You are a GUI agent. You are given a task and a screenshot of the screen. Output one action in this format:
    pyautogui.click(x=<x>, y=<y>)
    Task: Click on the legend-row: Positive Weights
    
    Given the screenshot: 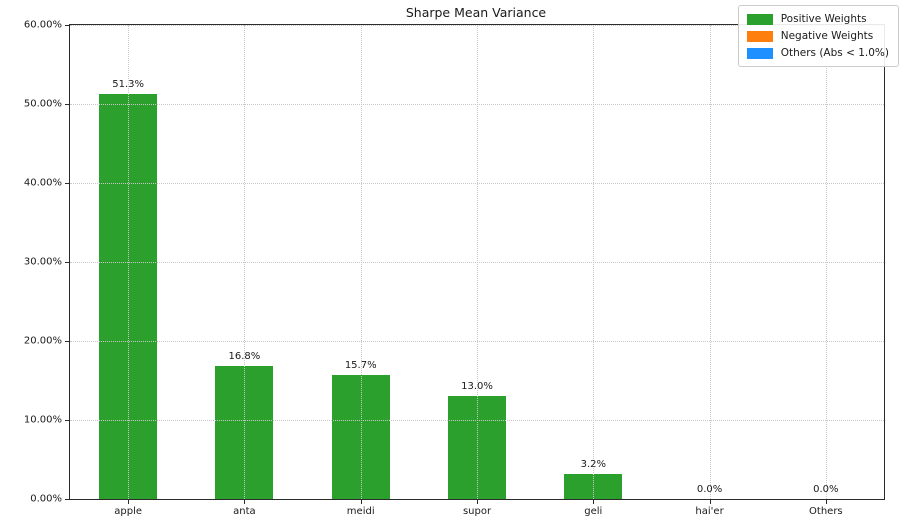 What is the action you would take?
    pyautogui.click(x=817, y=19)
    